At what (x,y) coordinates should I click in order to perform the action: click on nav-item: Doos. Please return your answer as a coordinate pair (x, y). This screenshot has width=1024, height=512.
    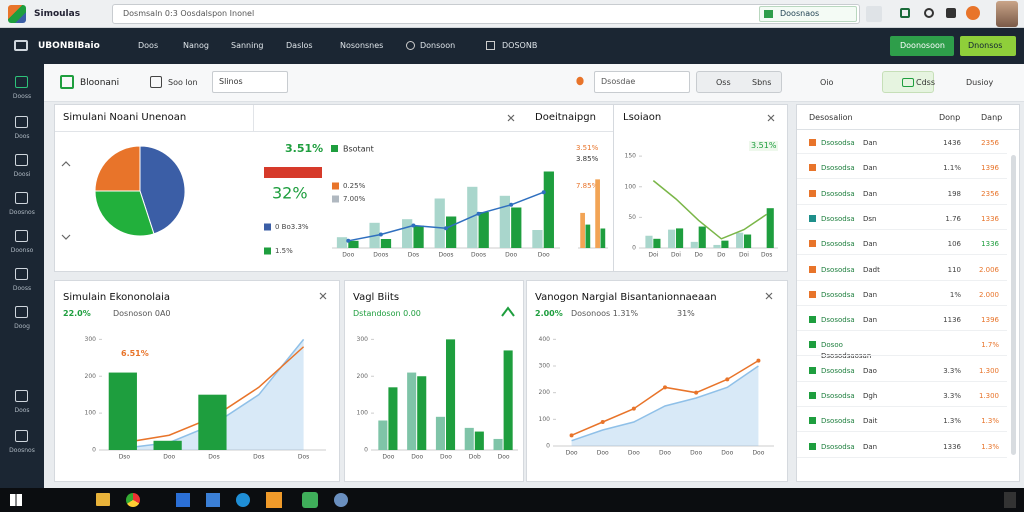
    Looking at the image, I should click on (148, 45).